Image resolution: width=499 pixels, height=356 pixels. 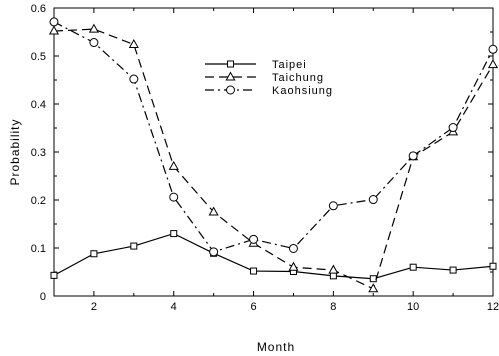 I want to click on y-tick-label: 0.2, so click(x=38, y=201).